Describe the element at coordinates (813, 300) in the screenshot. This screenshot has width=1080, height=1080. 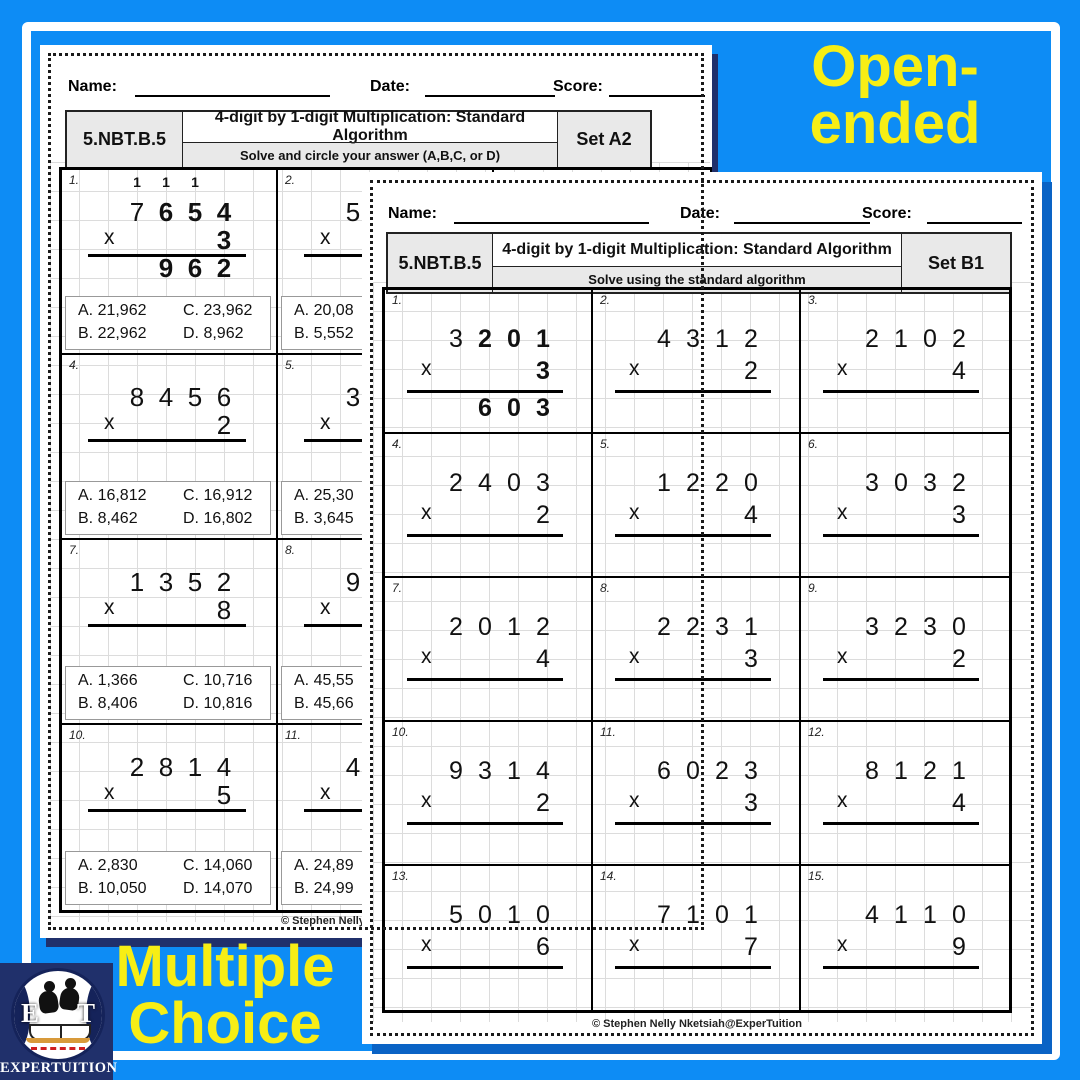
I see `problem-number: 3.` at that location.